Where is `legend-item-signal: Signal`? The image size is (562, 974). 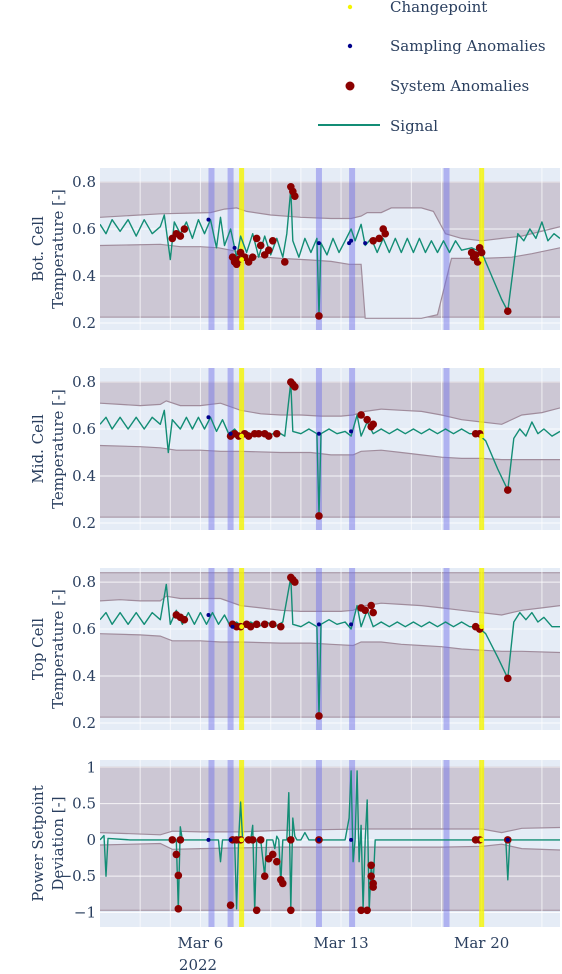
legend-item-signal: Signal is located at coordinates (378, 126).